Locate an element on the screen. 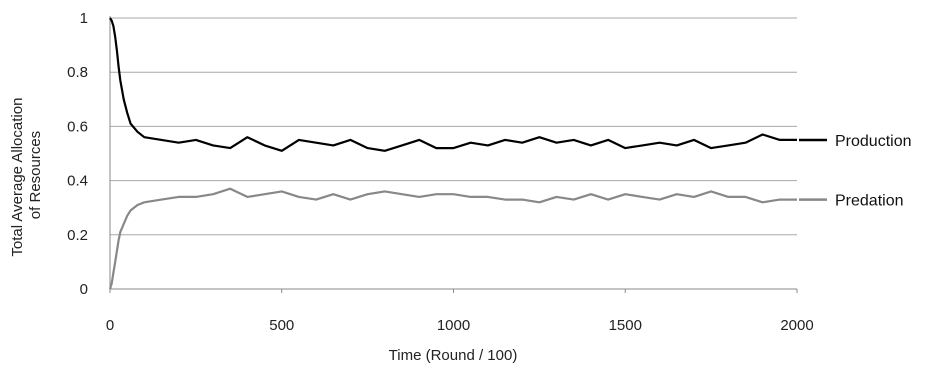  y-axis-label: Total Average Allocation of Resources is located at coordinates (26, 174).